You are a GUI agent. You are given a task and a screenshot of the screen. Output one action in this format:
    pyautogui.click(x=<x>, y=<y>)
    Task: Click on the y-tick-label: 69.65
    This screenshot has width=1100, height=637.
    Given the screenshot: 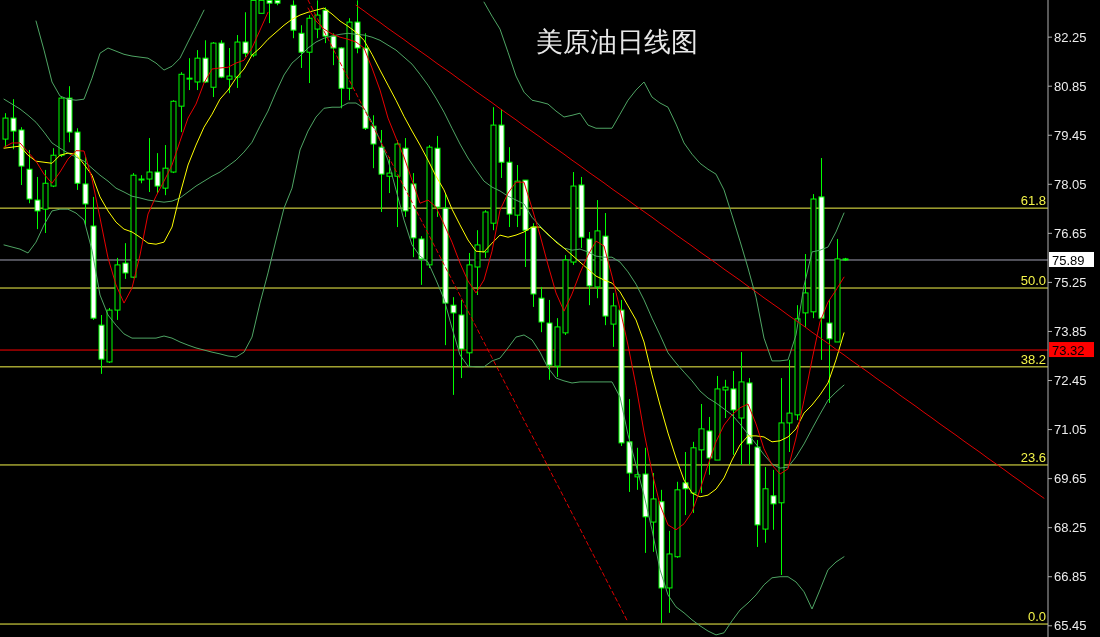 What is the action you would take?
    pyautogui.click(x=1070, y=479)
    